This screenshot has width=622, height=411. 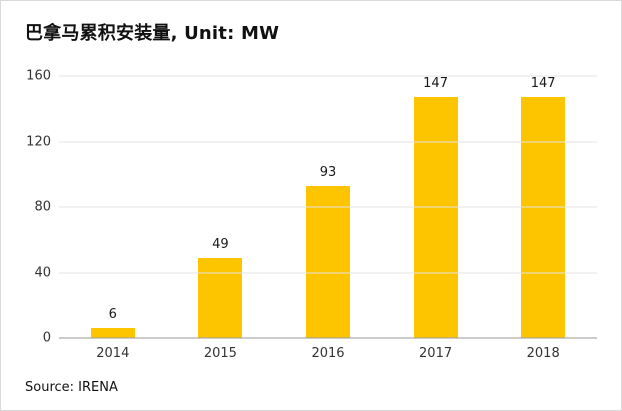 I want to click on y-tick-label: 80, so click(x=42, y=207).